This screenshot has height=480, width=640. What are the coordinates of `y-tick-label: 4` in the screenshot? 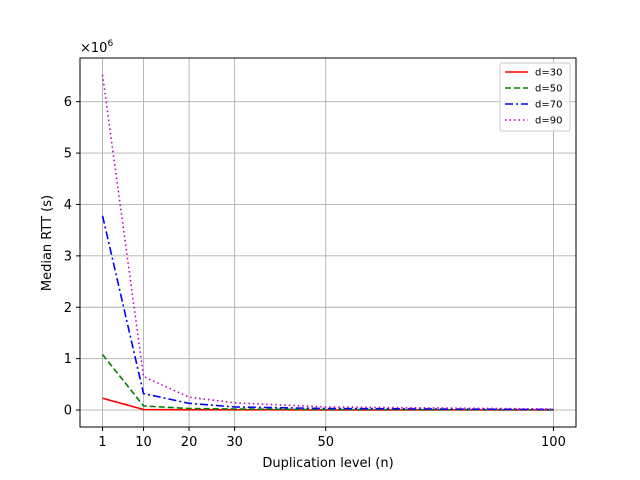 It's located at (68, 205).